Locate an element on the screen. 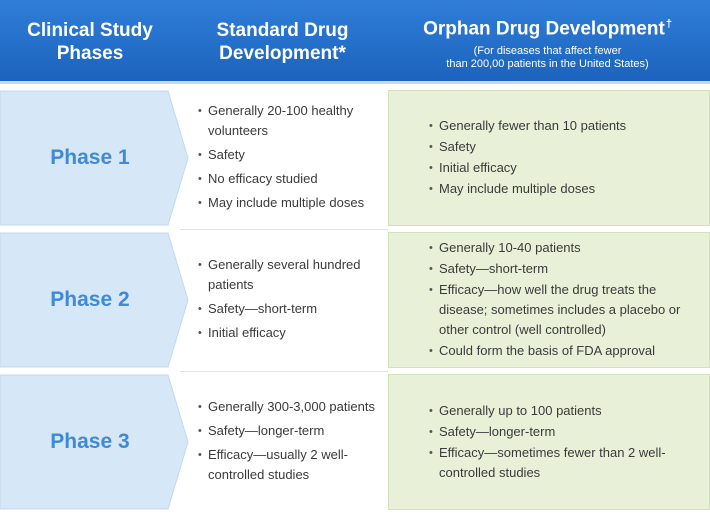  phase-2-chevron is located at coordinates (94, 300).